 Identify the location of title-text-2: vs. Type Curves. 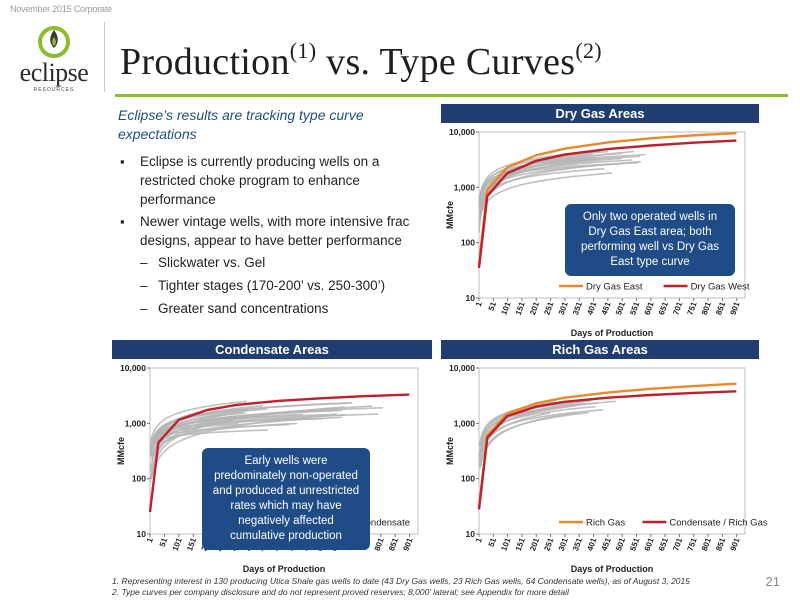
(446, 62).